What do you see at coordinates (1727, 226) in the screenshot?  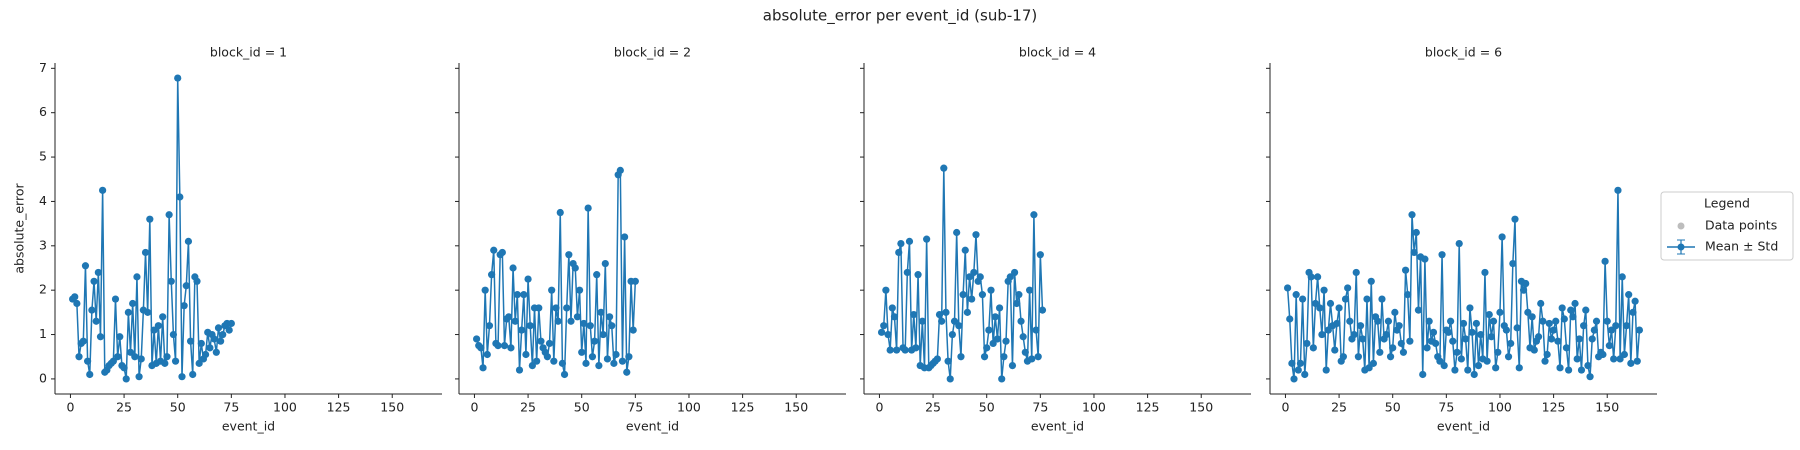 I see `legend: Legend` at bounding box center [1727, 226].